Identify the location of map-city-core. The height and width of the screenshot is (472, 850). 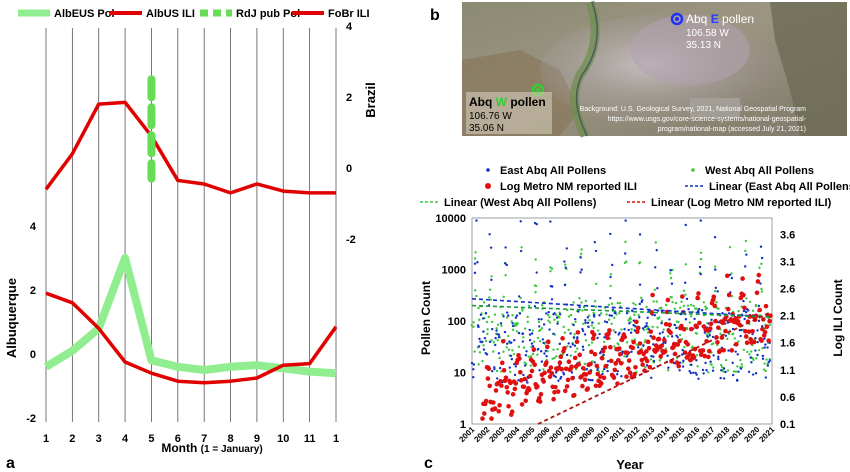
(690, 50).